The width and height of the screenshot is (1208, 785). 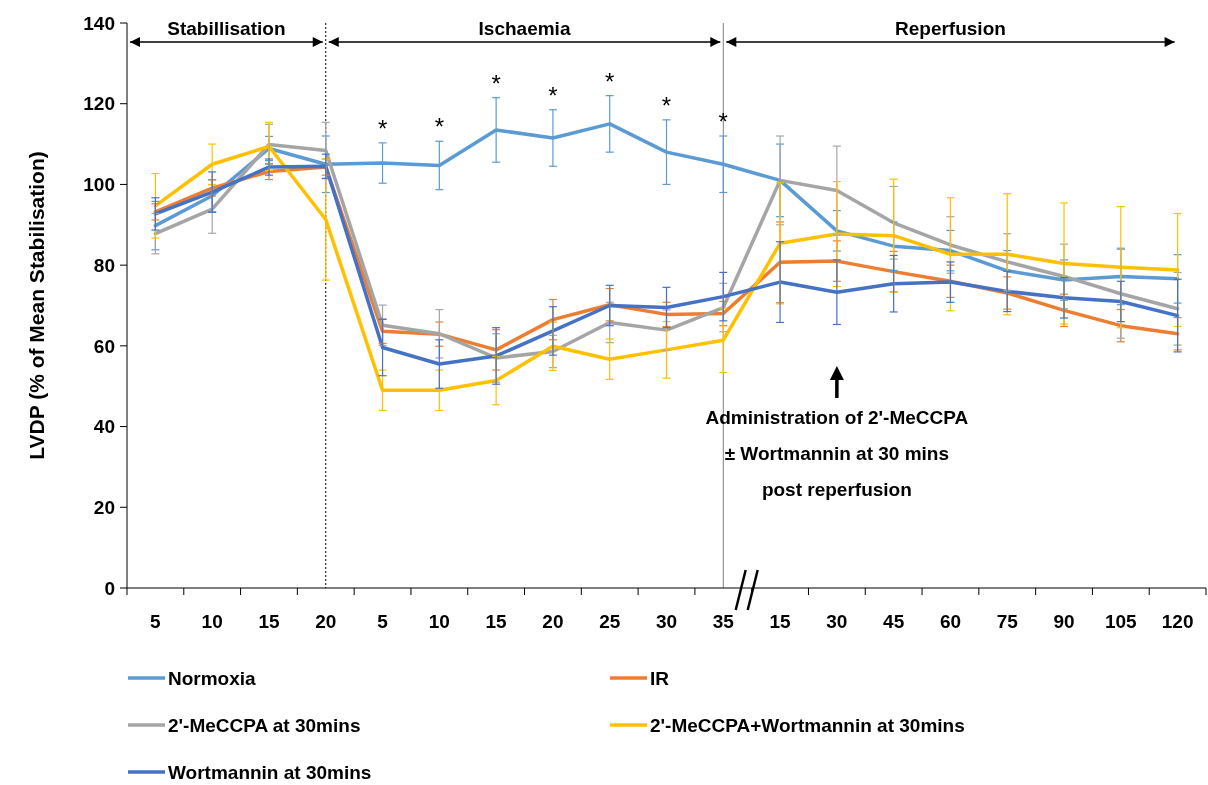 What do you see at coordinates (270, 772) in the screenshot?
I see `legend-label: Wortmannin at 30mins` at bounding box center [270, 772].